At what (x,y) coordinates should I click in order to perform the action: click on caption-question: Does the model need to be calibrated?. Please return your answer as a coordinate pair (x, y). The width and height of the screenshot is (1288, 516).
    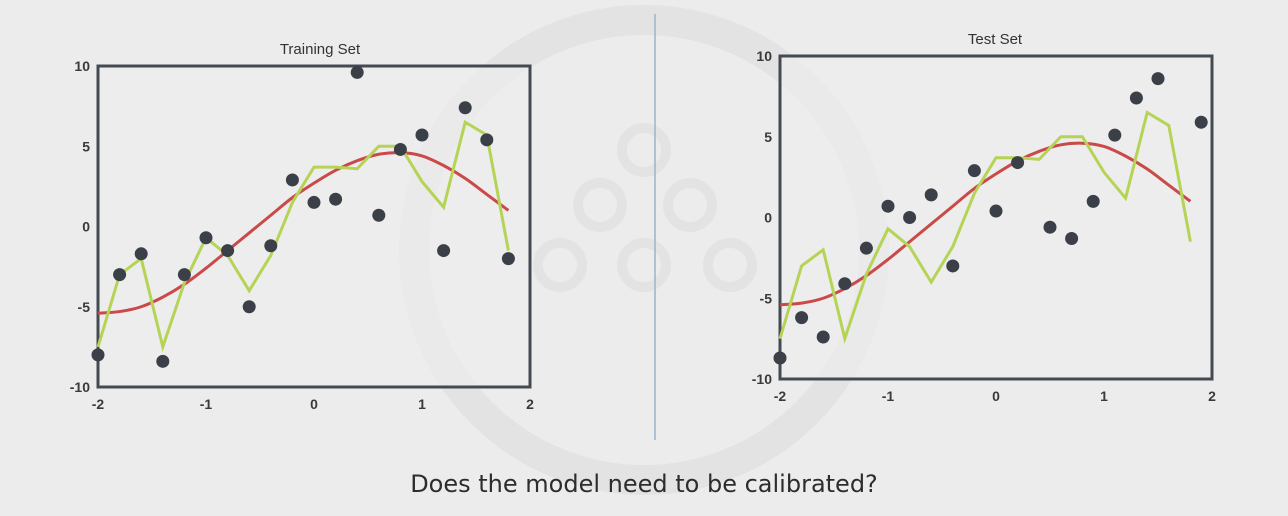
    Looking at the image, I should click on (644, 484).